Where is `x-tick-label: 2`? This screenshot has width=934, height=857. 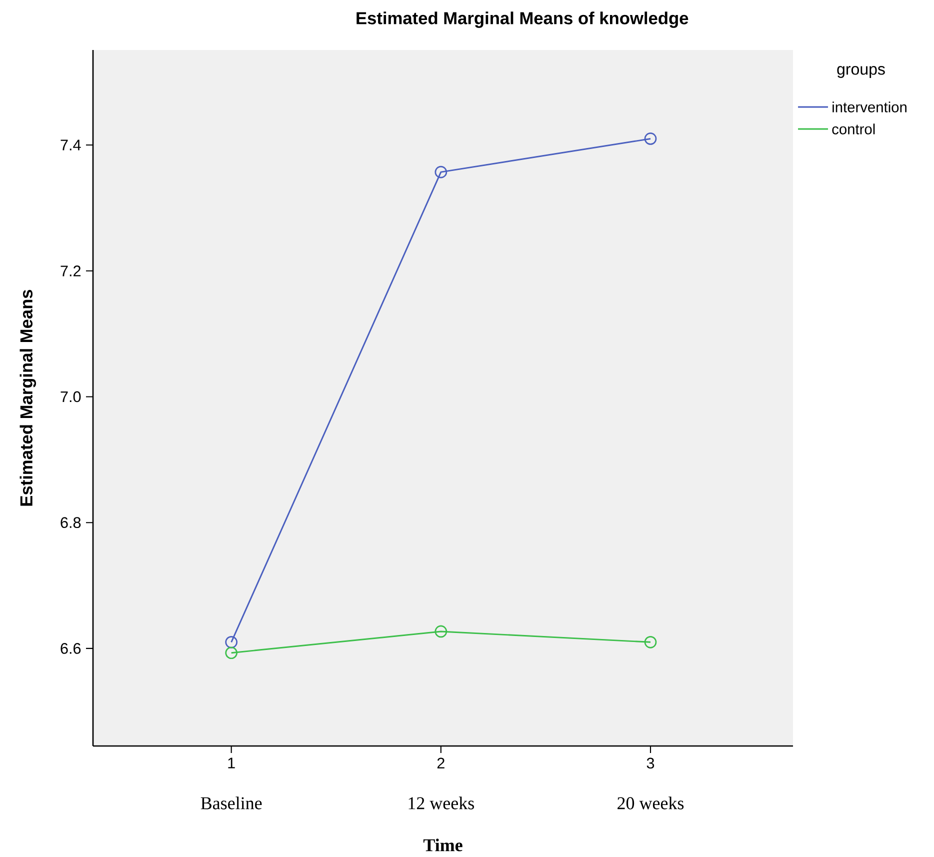 x-tick-label: 2 is located at coordinates (440, 763).